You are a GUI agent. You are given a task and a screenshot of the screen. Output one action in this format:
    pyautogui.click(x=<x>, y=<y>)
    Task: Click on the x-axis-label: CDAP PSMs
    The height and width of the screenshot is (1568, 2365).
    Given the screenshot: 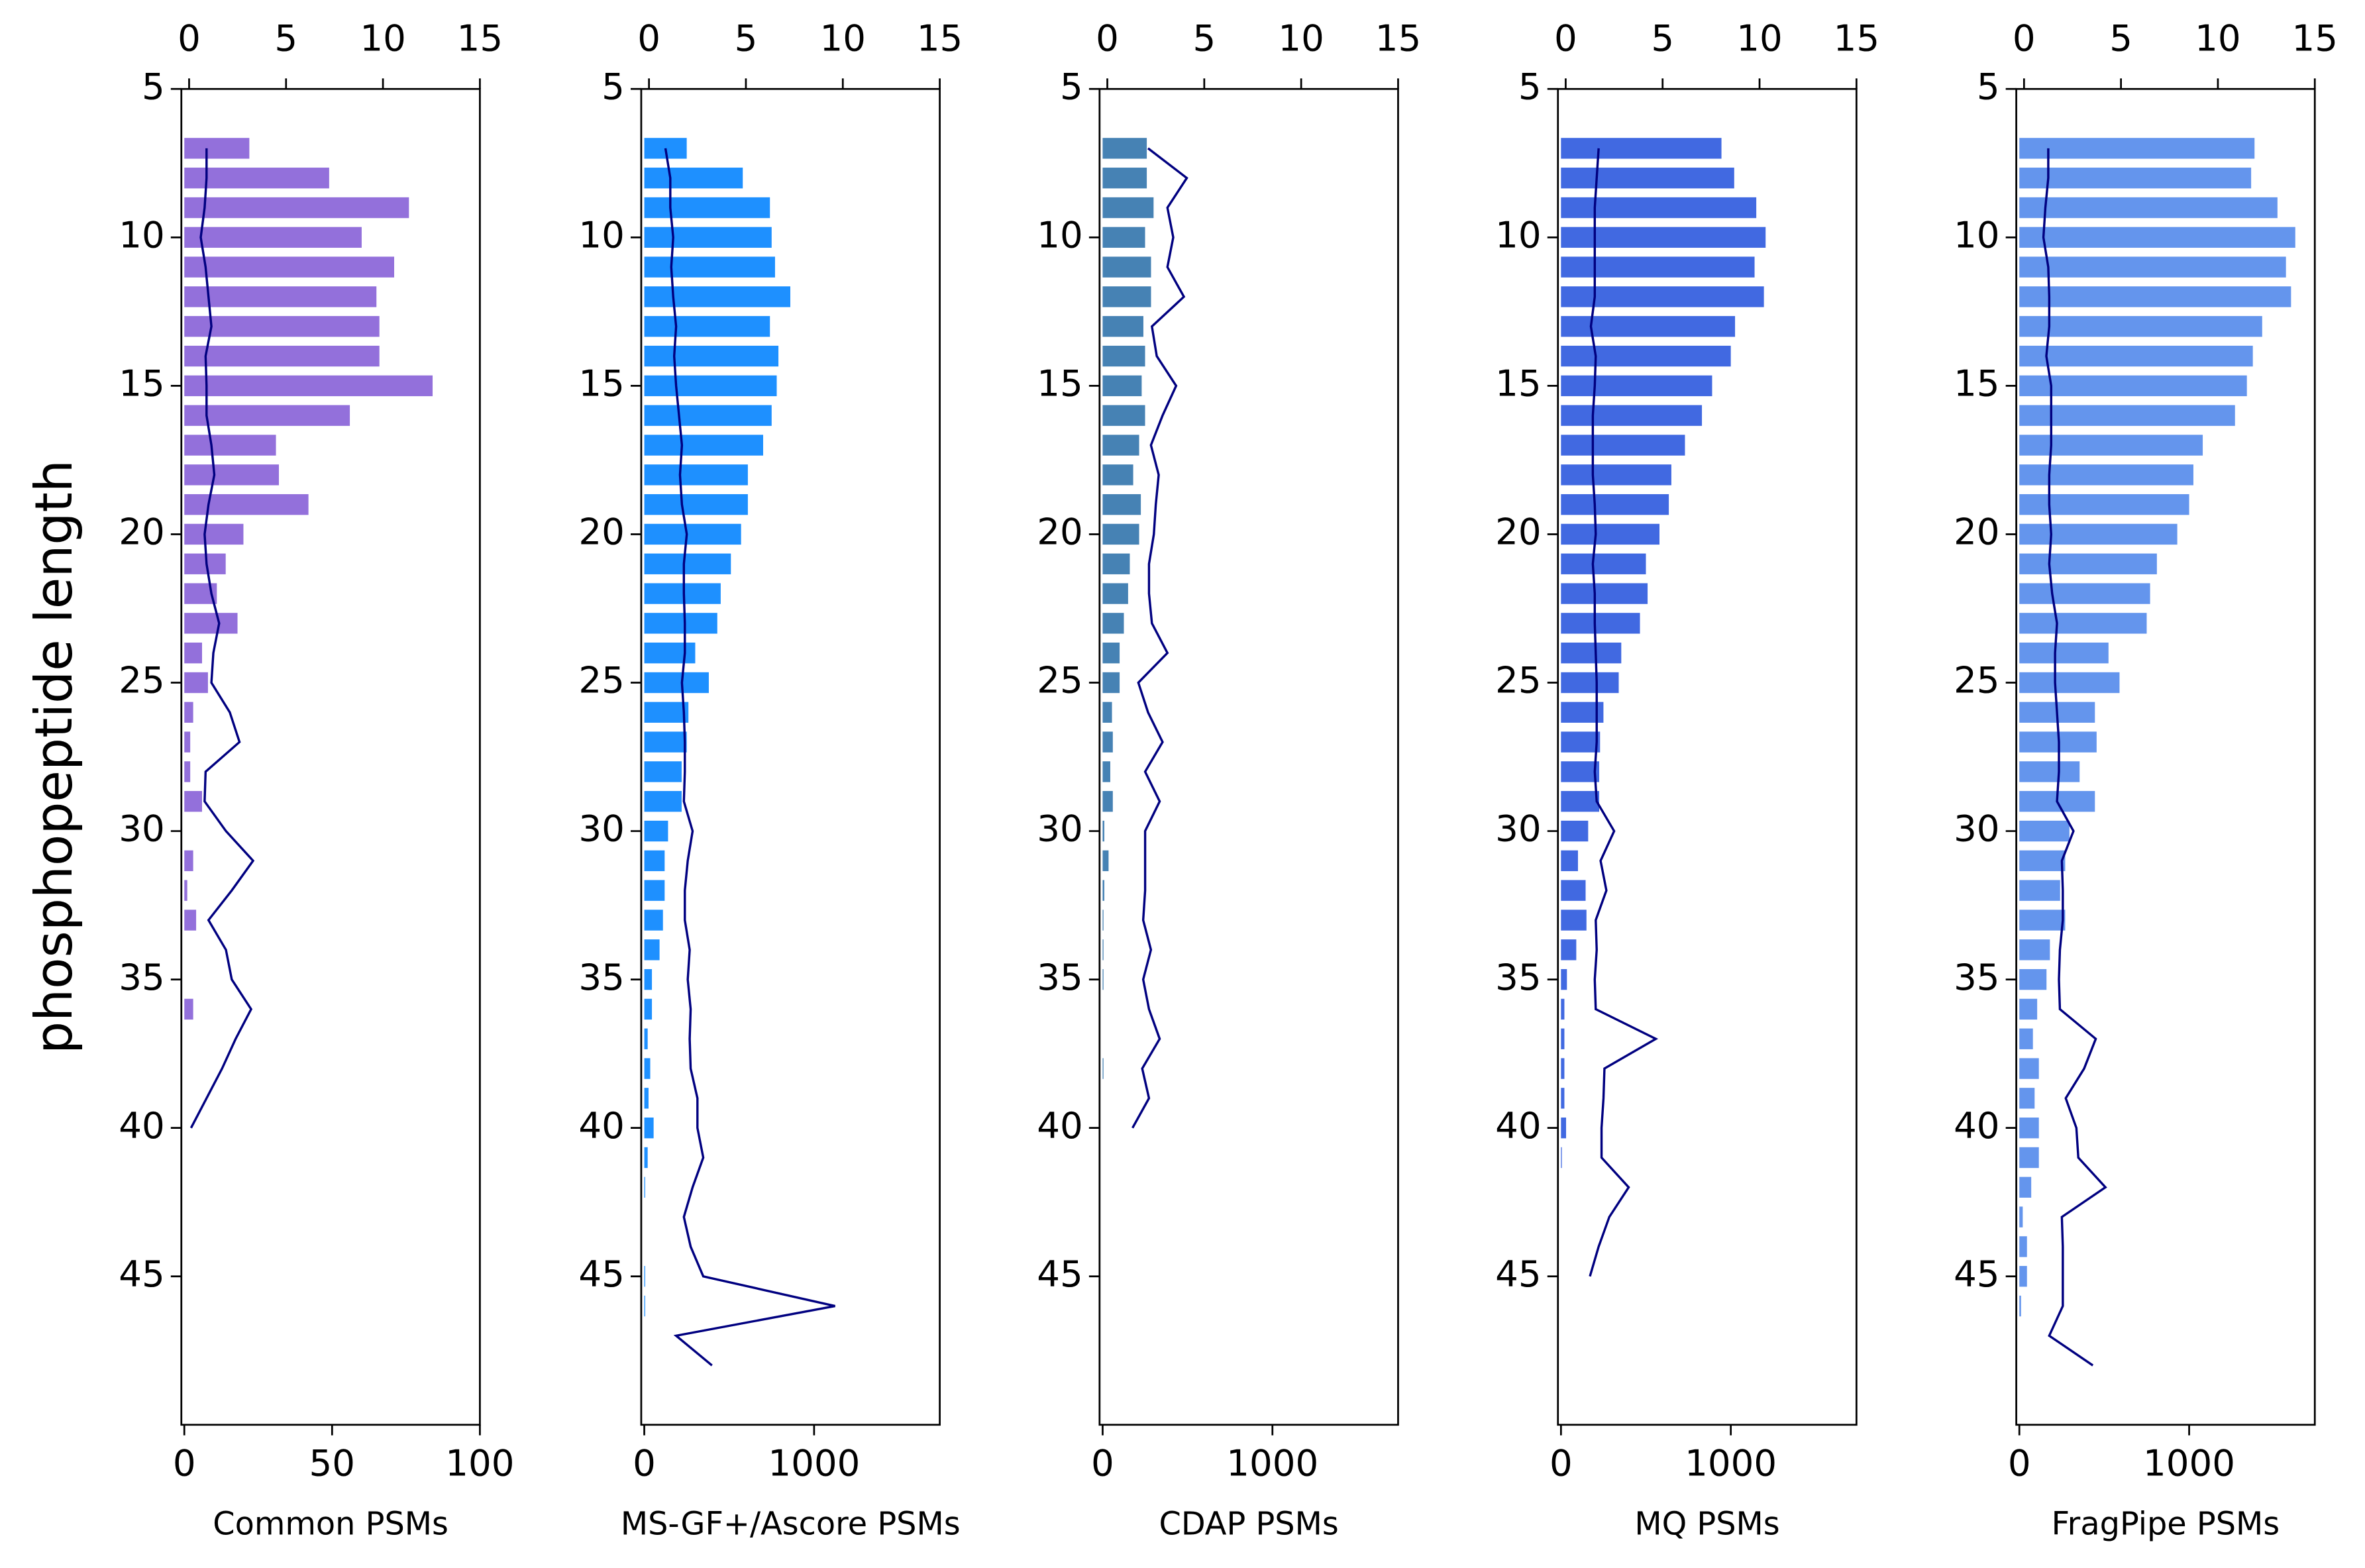 What is the action you would take?
    pyautogui.click(x=1249, y=1524)
    